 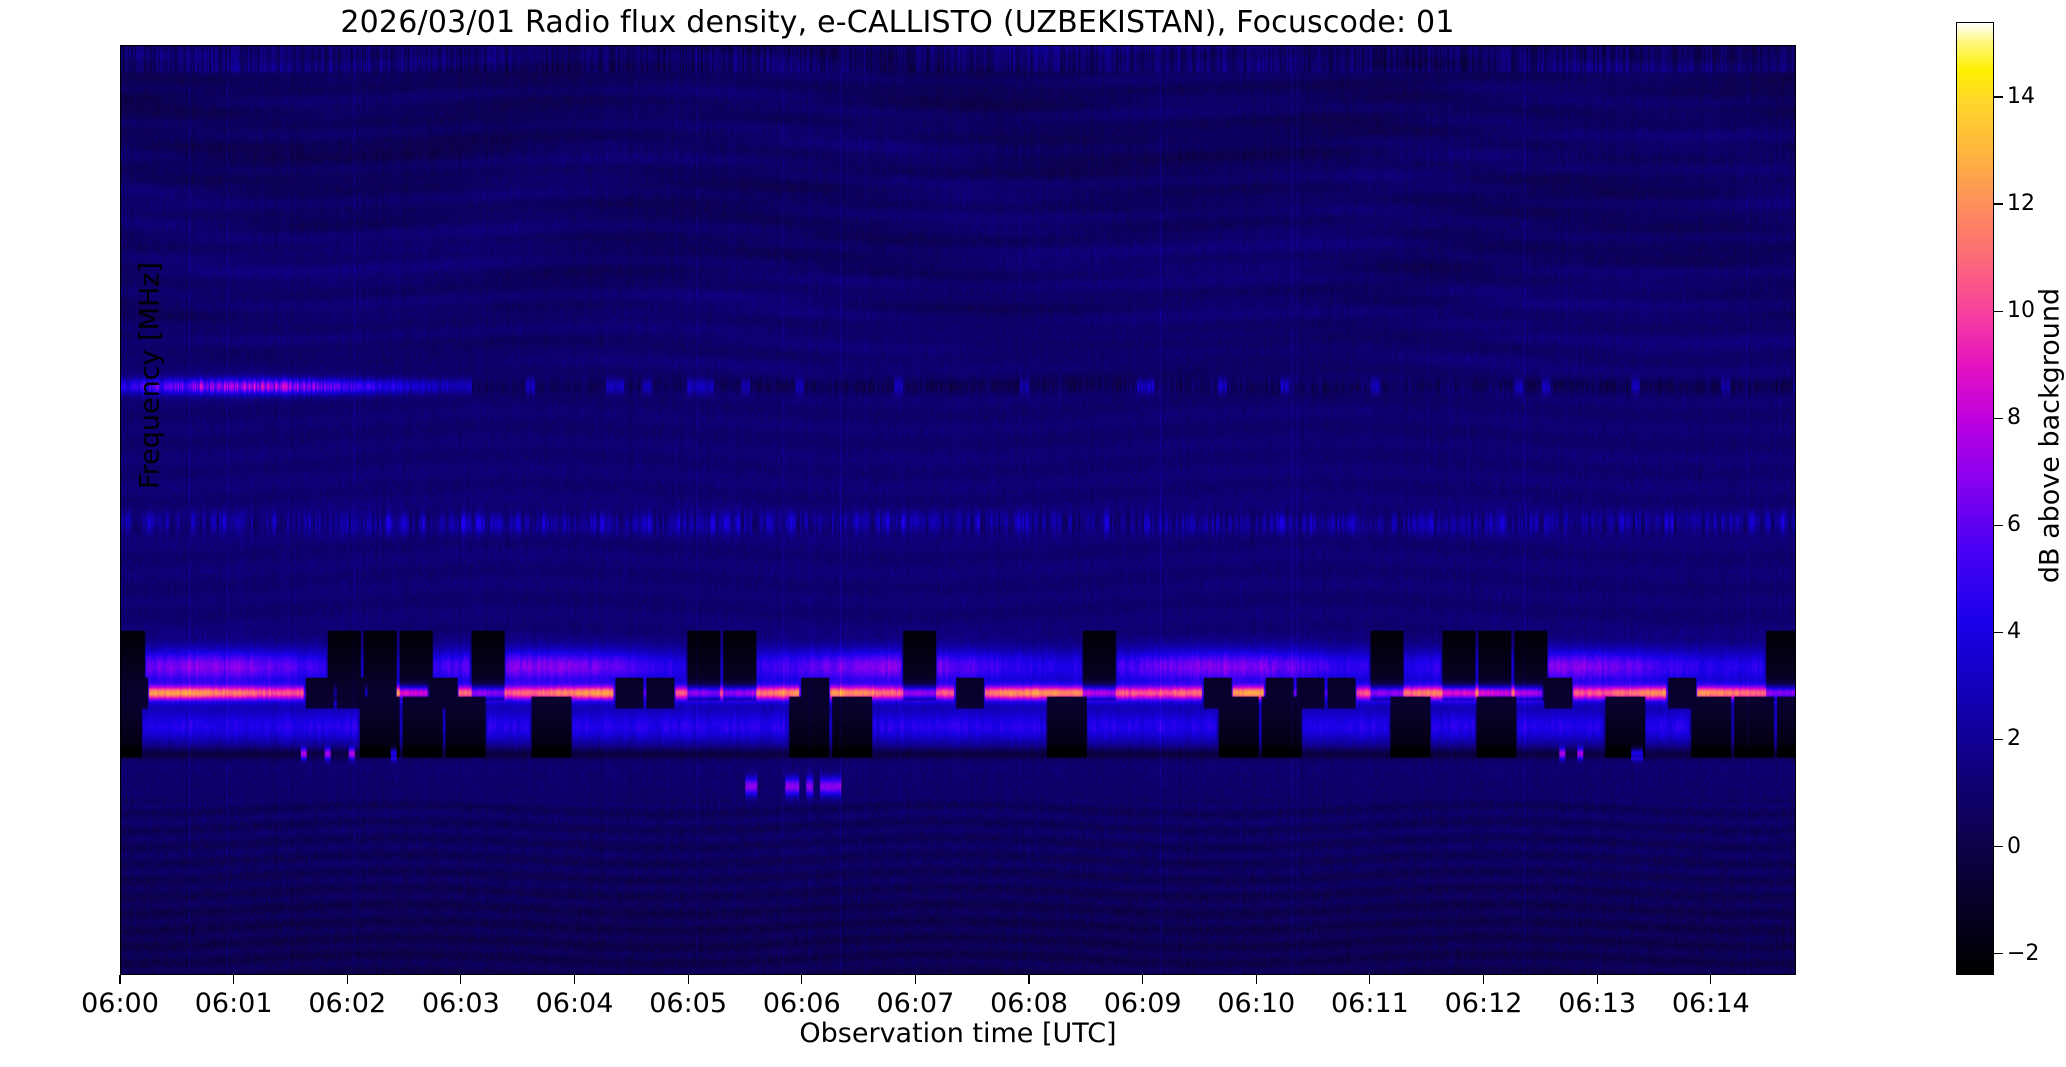 I want to click on colorbar-tick-label: 2, so click(x=2014, y=739).